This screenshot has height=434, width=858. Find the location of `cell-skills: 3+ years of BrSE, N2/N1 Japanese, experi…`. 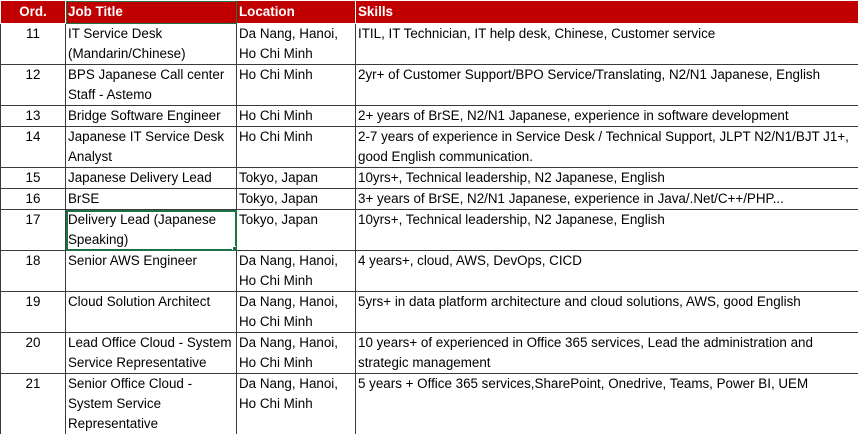

cell-skills: 3+ years of BrSE, N2/N1 Japanese, experi… is located at coordinates (607, 199).